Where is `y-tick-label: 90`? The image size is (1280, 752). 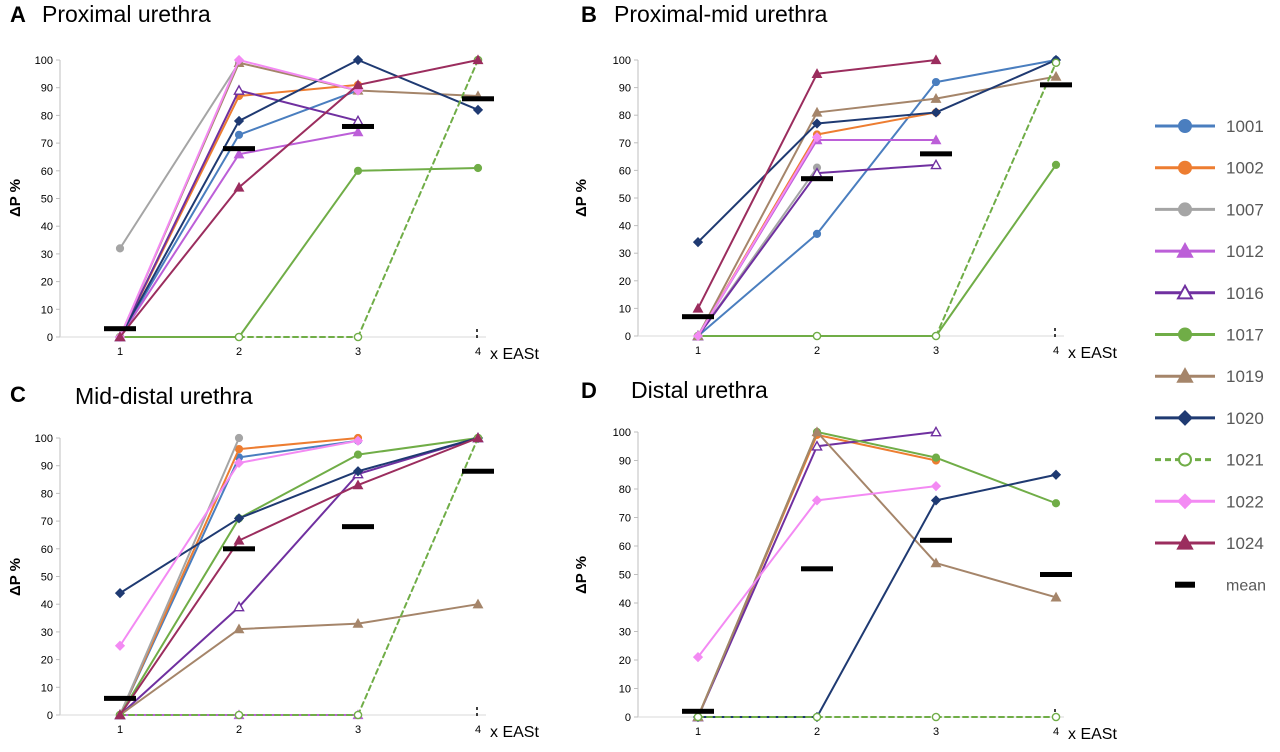 y-tick-label: 90 is located at coordinates (47, 467).